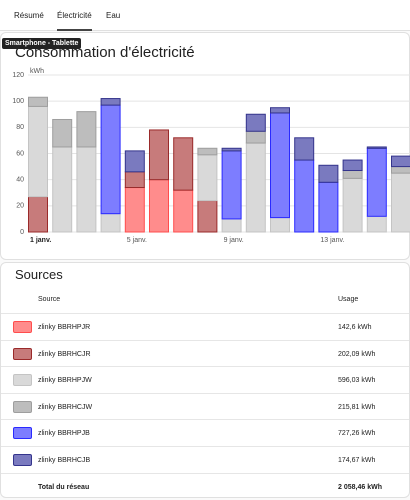  I want to click on x-tick-label: 9 janv., so click(234, 240).